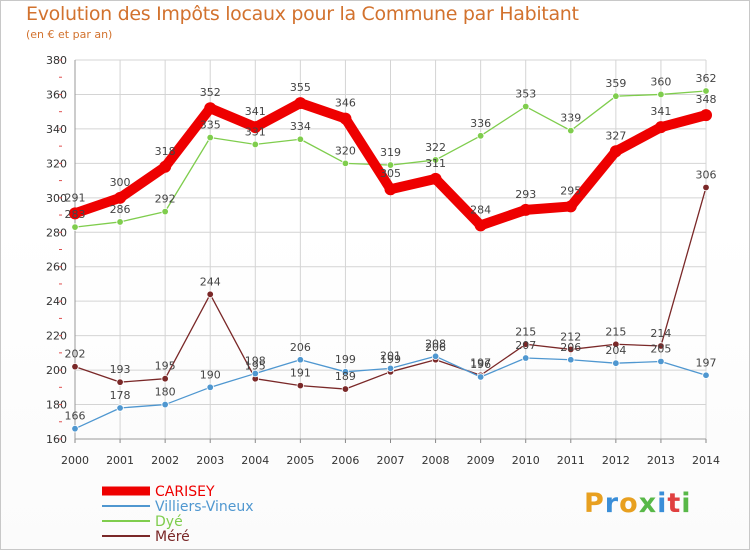 This screenshot has width=750, height=550. What do you see at coordinates (615, 135) in the screenshot?
I see `data-label-carisey: 327` at bounding box center [615, 135].